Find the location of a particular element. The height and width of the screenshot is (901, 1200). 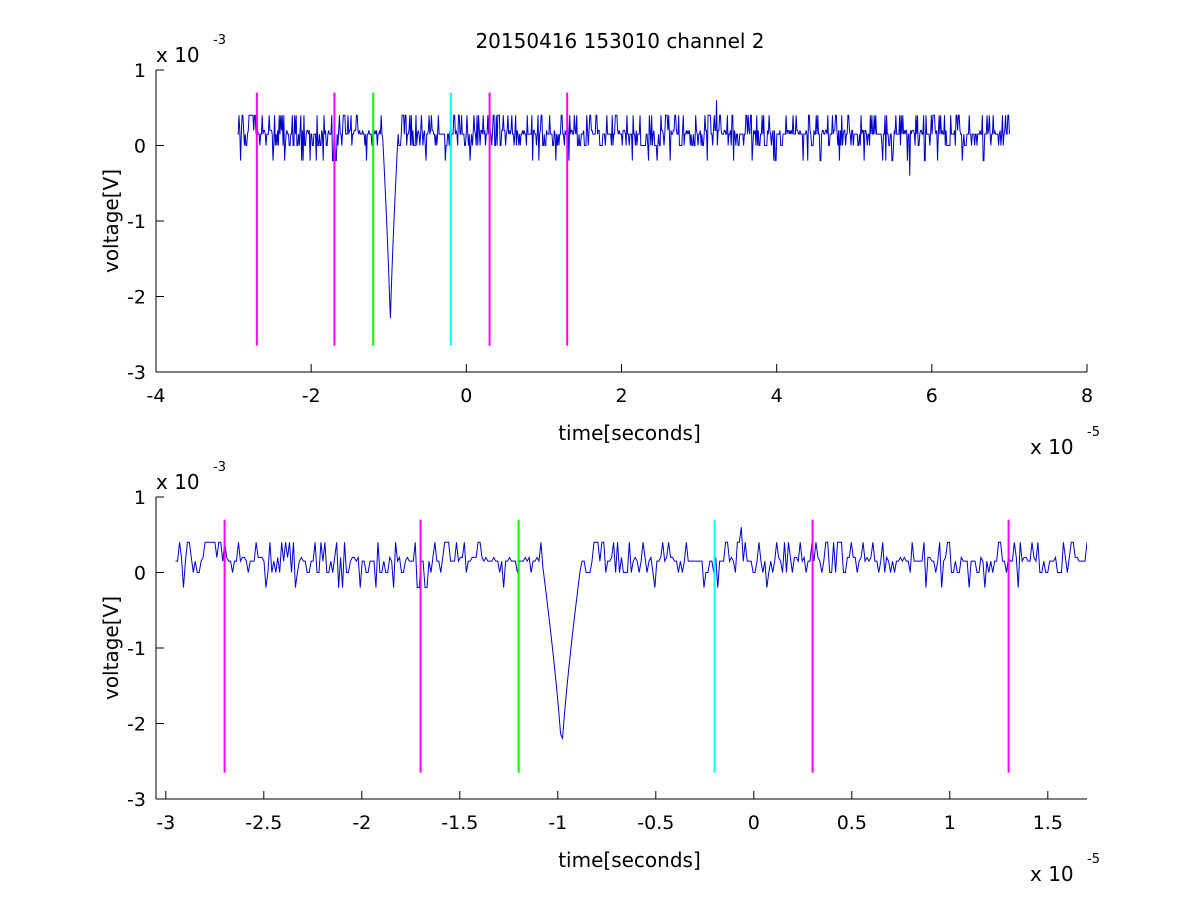

x-tick-label: 6 is located at coordinates (932, 396).